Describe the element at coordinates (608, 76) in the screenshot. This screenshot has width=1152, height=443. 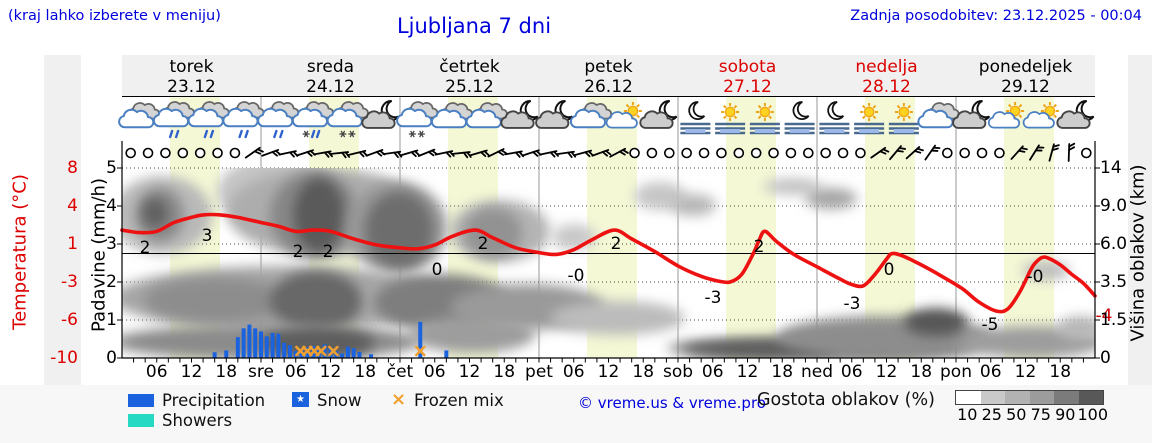
I see `day-header-petek: petek 26.12` at that location.